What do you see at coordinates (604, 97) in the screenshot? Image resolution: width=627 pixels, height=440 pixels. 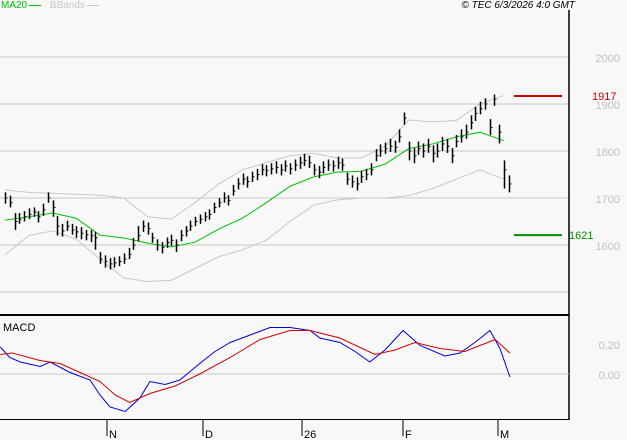 I see `level-label: 1917` at bounding box center [604, 97].